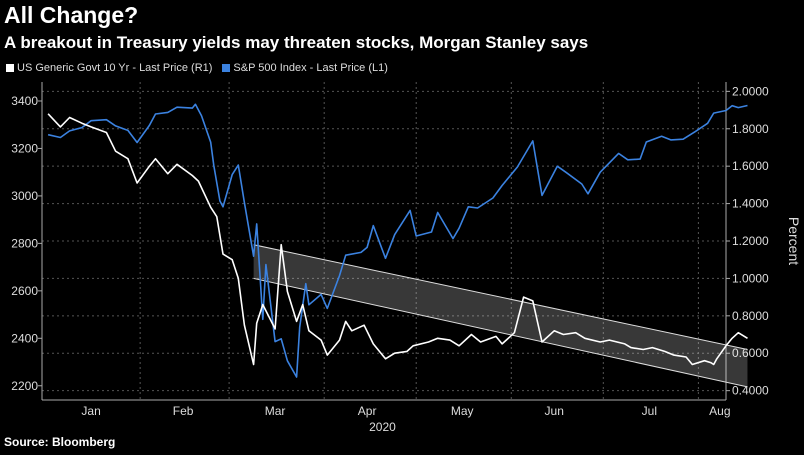 This screenshot has width=804, height=455. I want to click on legend-swatch-sp500, so click(226, 68).